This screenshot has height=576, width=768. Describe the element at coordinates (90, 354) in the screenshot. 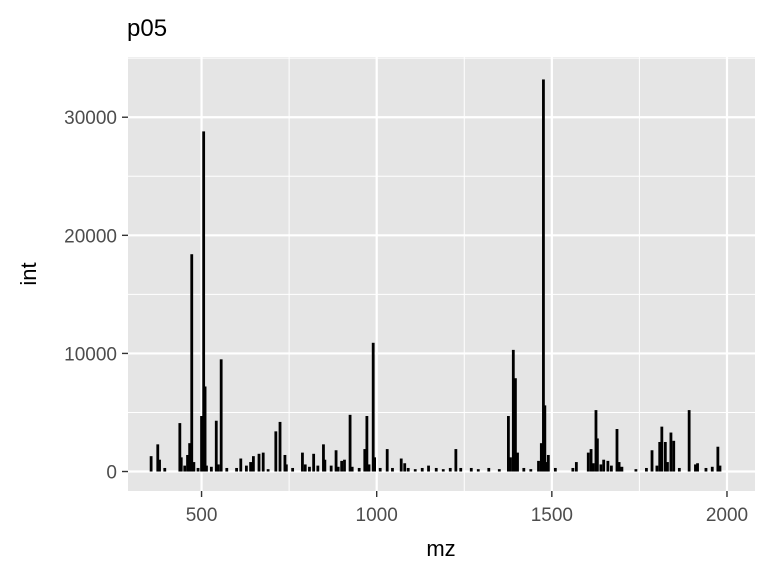

I see `y-tick-label: 10000` at that location.